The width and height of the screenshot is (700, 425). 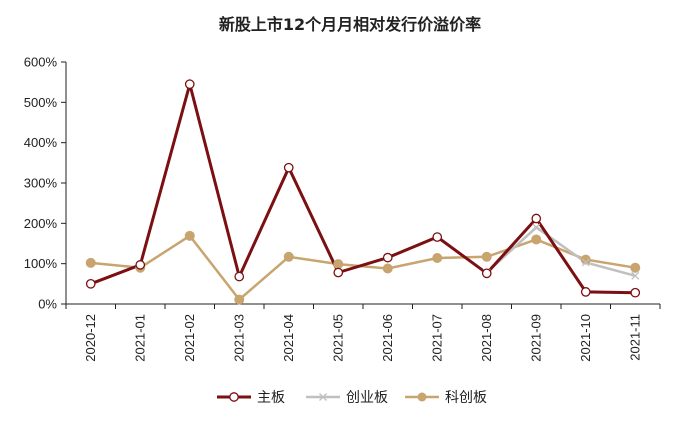 I want to click on y-tick-label: 400%, so click(x=41, y=142).